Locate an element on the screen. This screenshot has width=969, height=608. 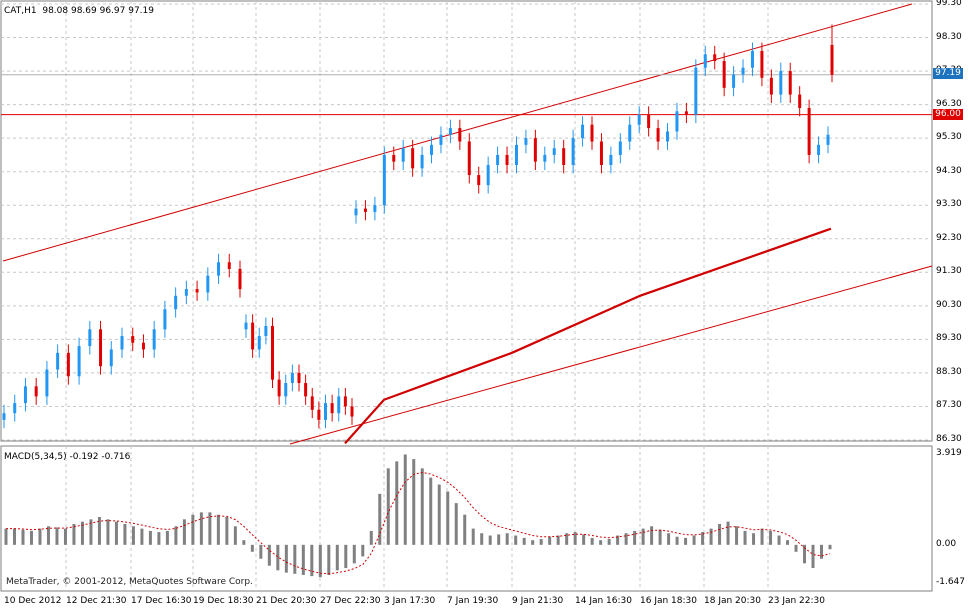
price-tick-label: 91.30 is located at coordinates (949, 271).